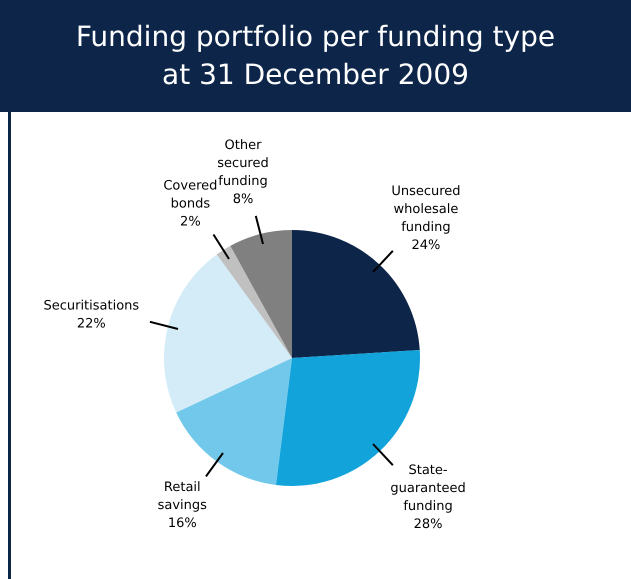 This screenshot has width=631, height=579. What do you see at coordinates (428, 488) in the screenshot?
I see `slice-label: State-guaranteed funding` at bounding box center [428, 488].